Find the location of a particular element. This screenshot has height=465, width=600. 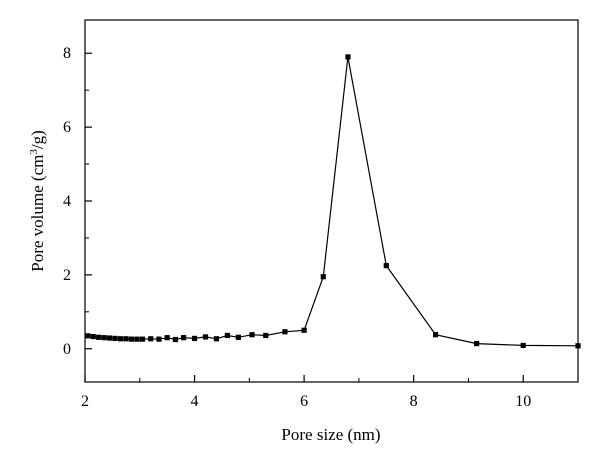

y-axis-ticks: 0 2 4 6 8 is located at coordinates (77, 201).